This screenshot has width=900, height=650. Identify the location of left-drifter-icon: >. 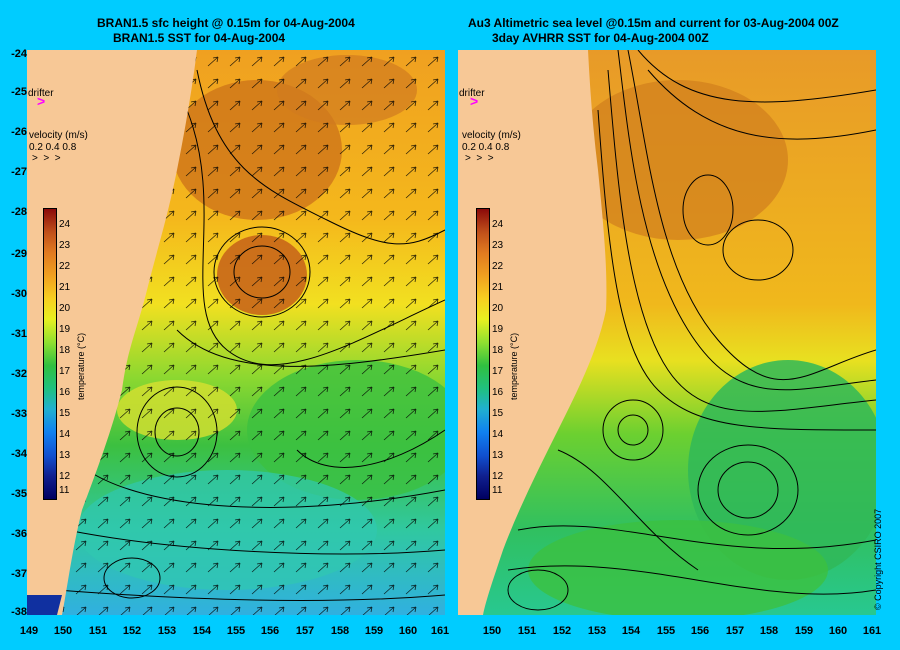
(41, 101).